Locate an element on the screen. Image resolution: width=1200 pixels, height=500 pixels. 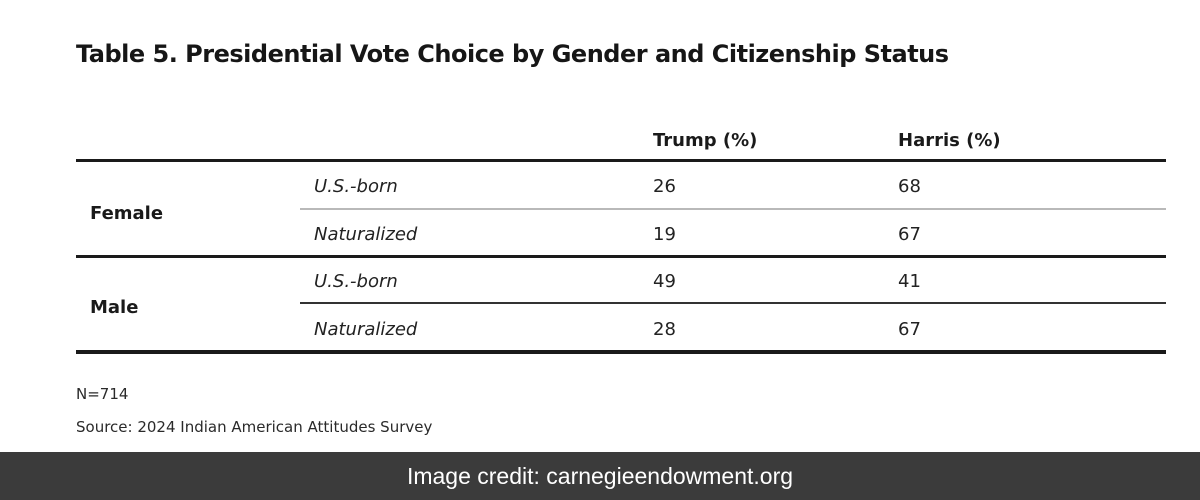
cell-harris: 41 is located at coordinates (909, 281).